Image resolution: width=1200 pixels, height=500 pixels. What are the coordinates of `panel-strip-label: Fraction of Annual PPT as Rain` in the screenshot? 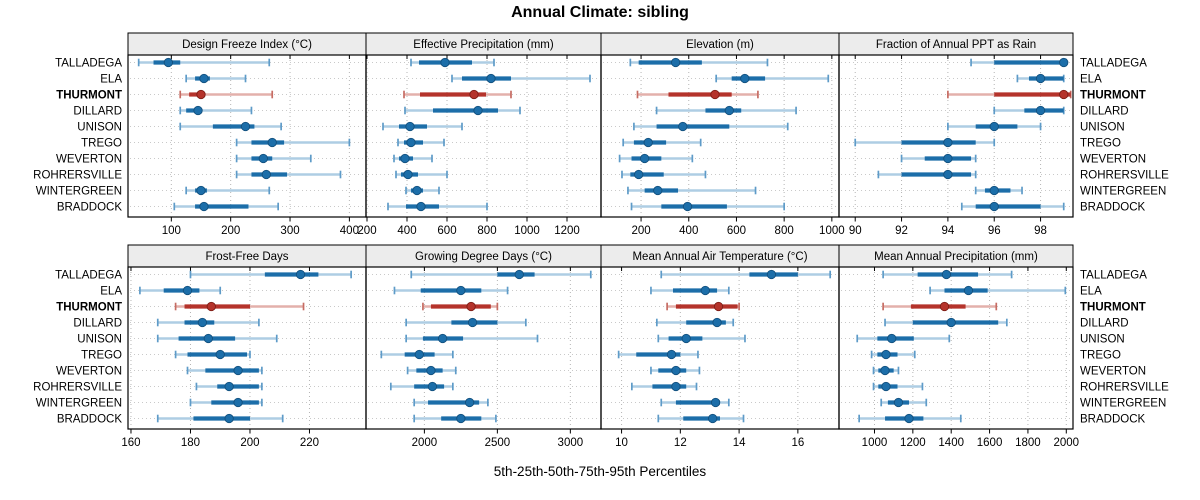 It's located at (956, 45).